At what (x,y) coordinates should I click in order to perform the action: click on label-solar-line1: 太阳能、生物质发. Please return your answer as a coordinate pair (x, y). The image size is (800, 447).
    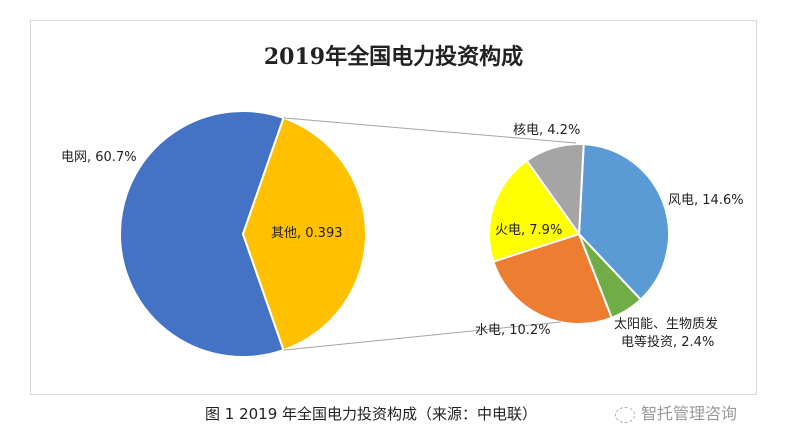
    Looking at the image, I should click on (666, 324).